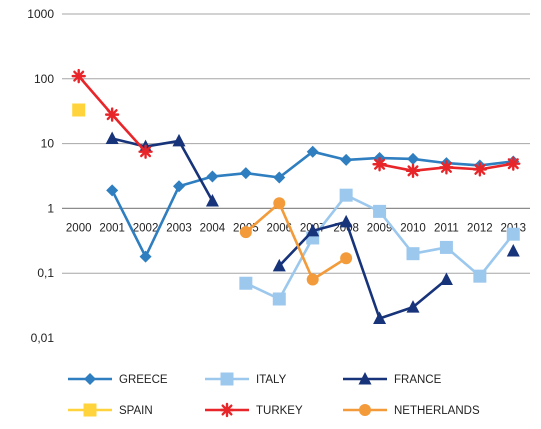  What do you see at coordinates (380, 228) in the screenshot?
I see `x-tick-label: 2009` at bounding box center [380, 228].